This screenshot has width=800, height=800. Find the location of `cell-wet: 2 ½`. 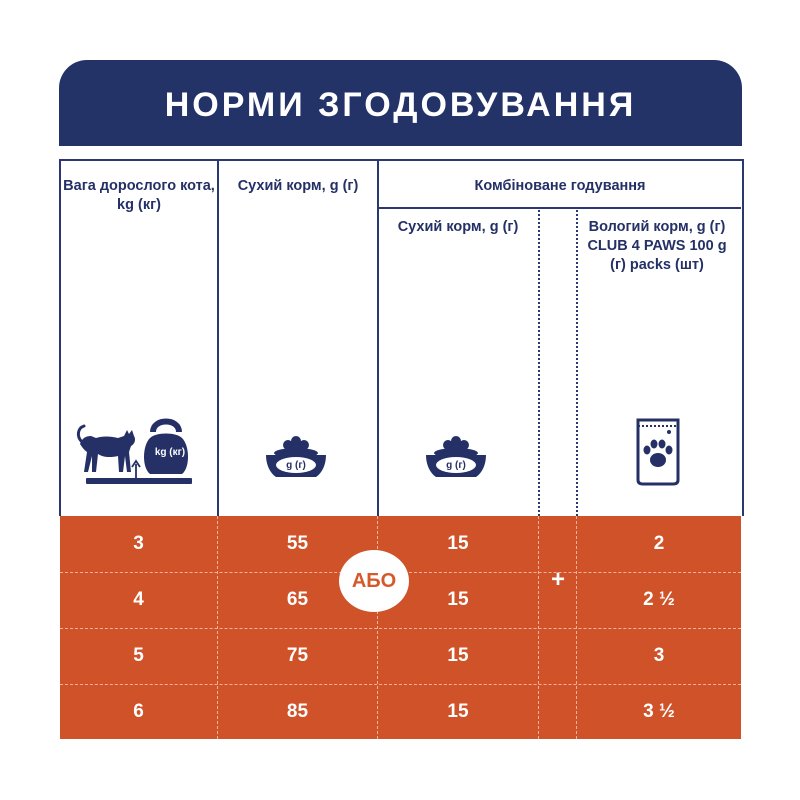

cell-wet: 2 ½ is located at coordinates (659, 599).